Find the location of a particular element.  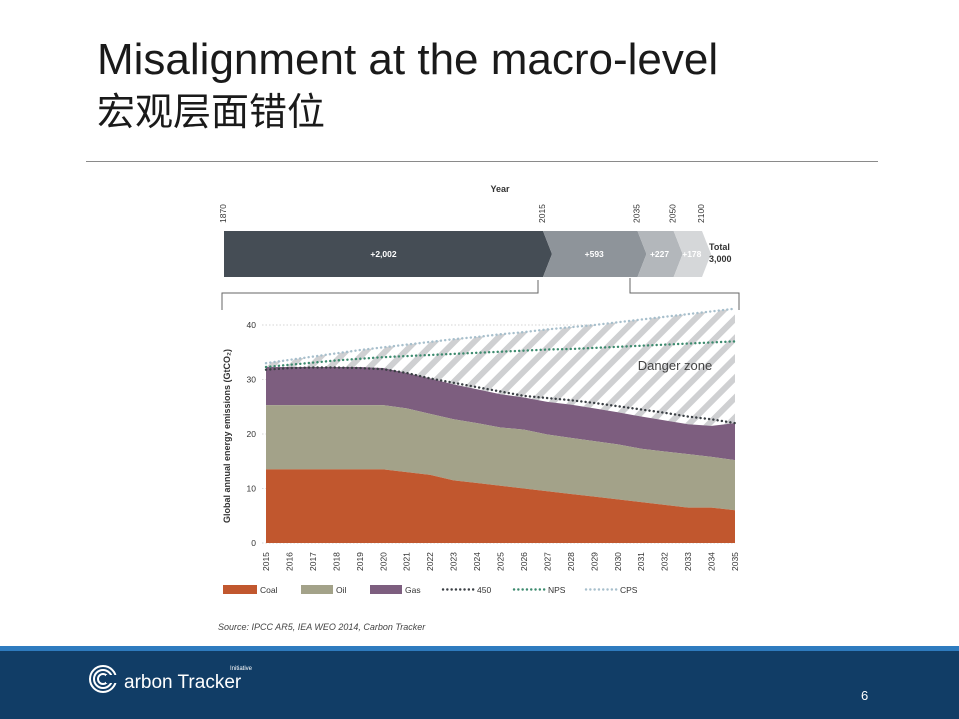

footer-accent-strip is located at coordinates (479, 648).